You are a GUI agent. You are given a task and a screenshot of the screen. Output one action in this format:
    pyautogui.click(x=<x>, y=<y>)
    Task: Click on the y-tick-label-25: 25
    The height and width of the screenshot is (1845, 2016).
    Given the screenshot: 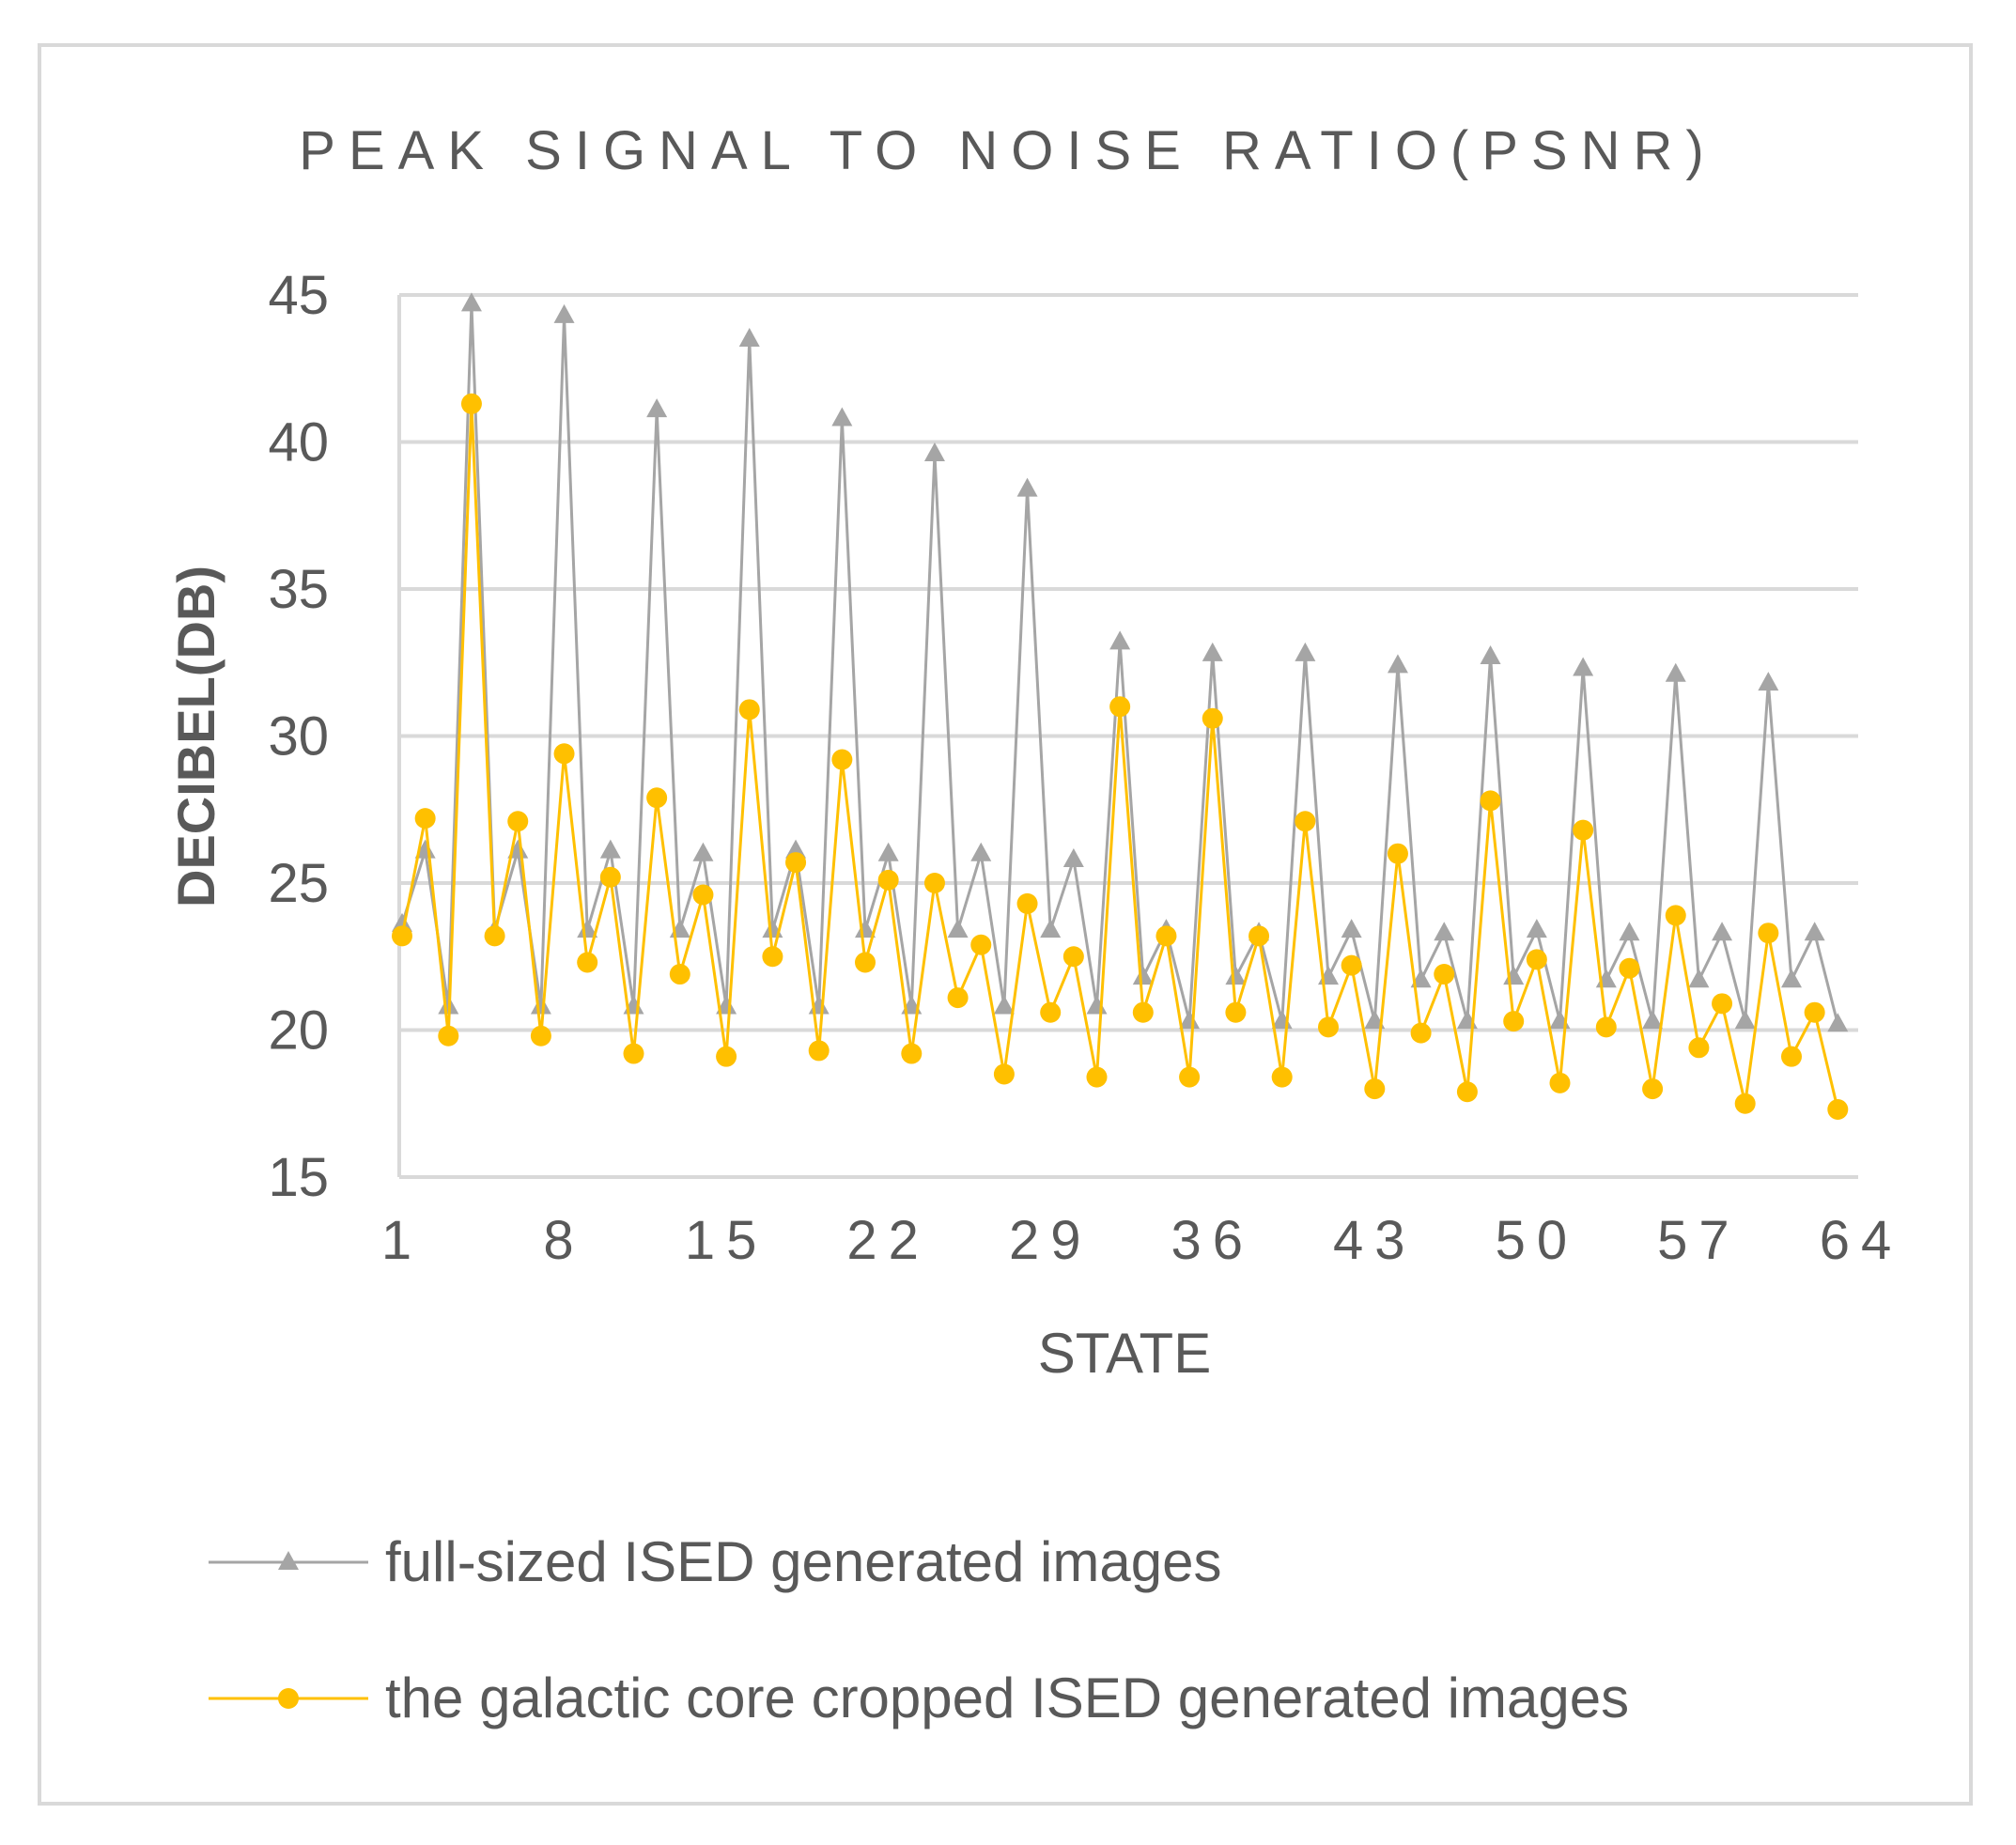 What is the action you would take?
    pyautogui.click(x=298, y=884)
    